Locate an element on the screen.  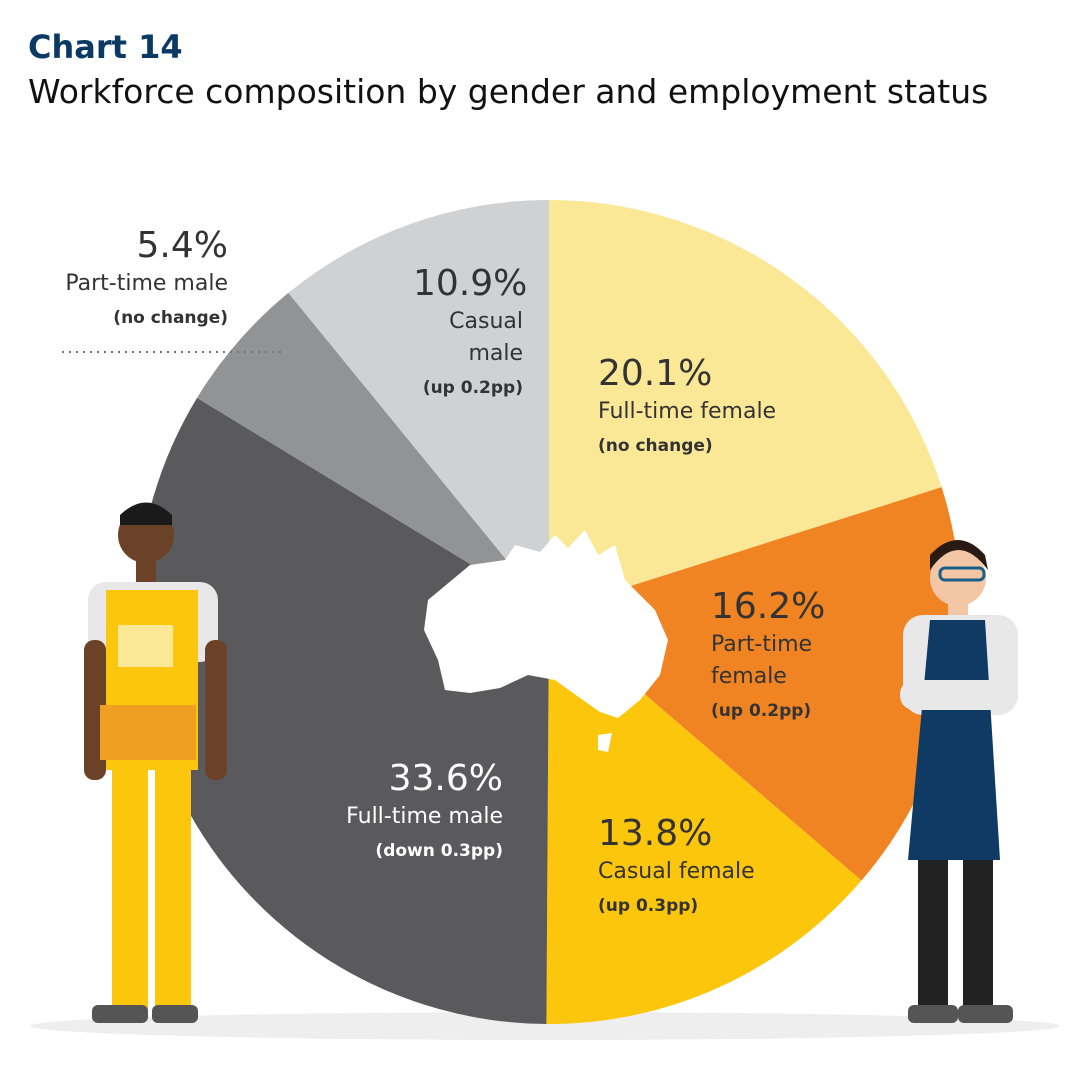
australia-map is located at coordinates (546, 641).